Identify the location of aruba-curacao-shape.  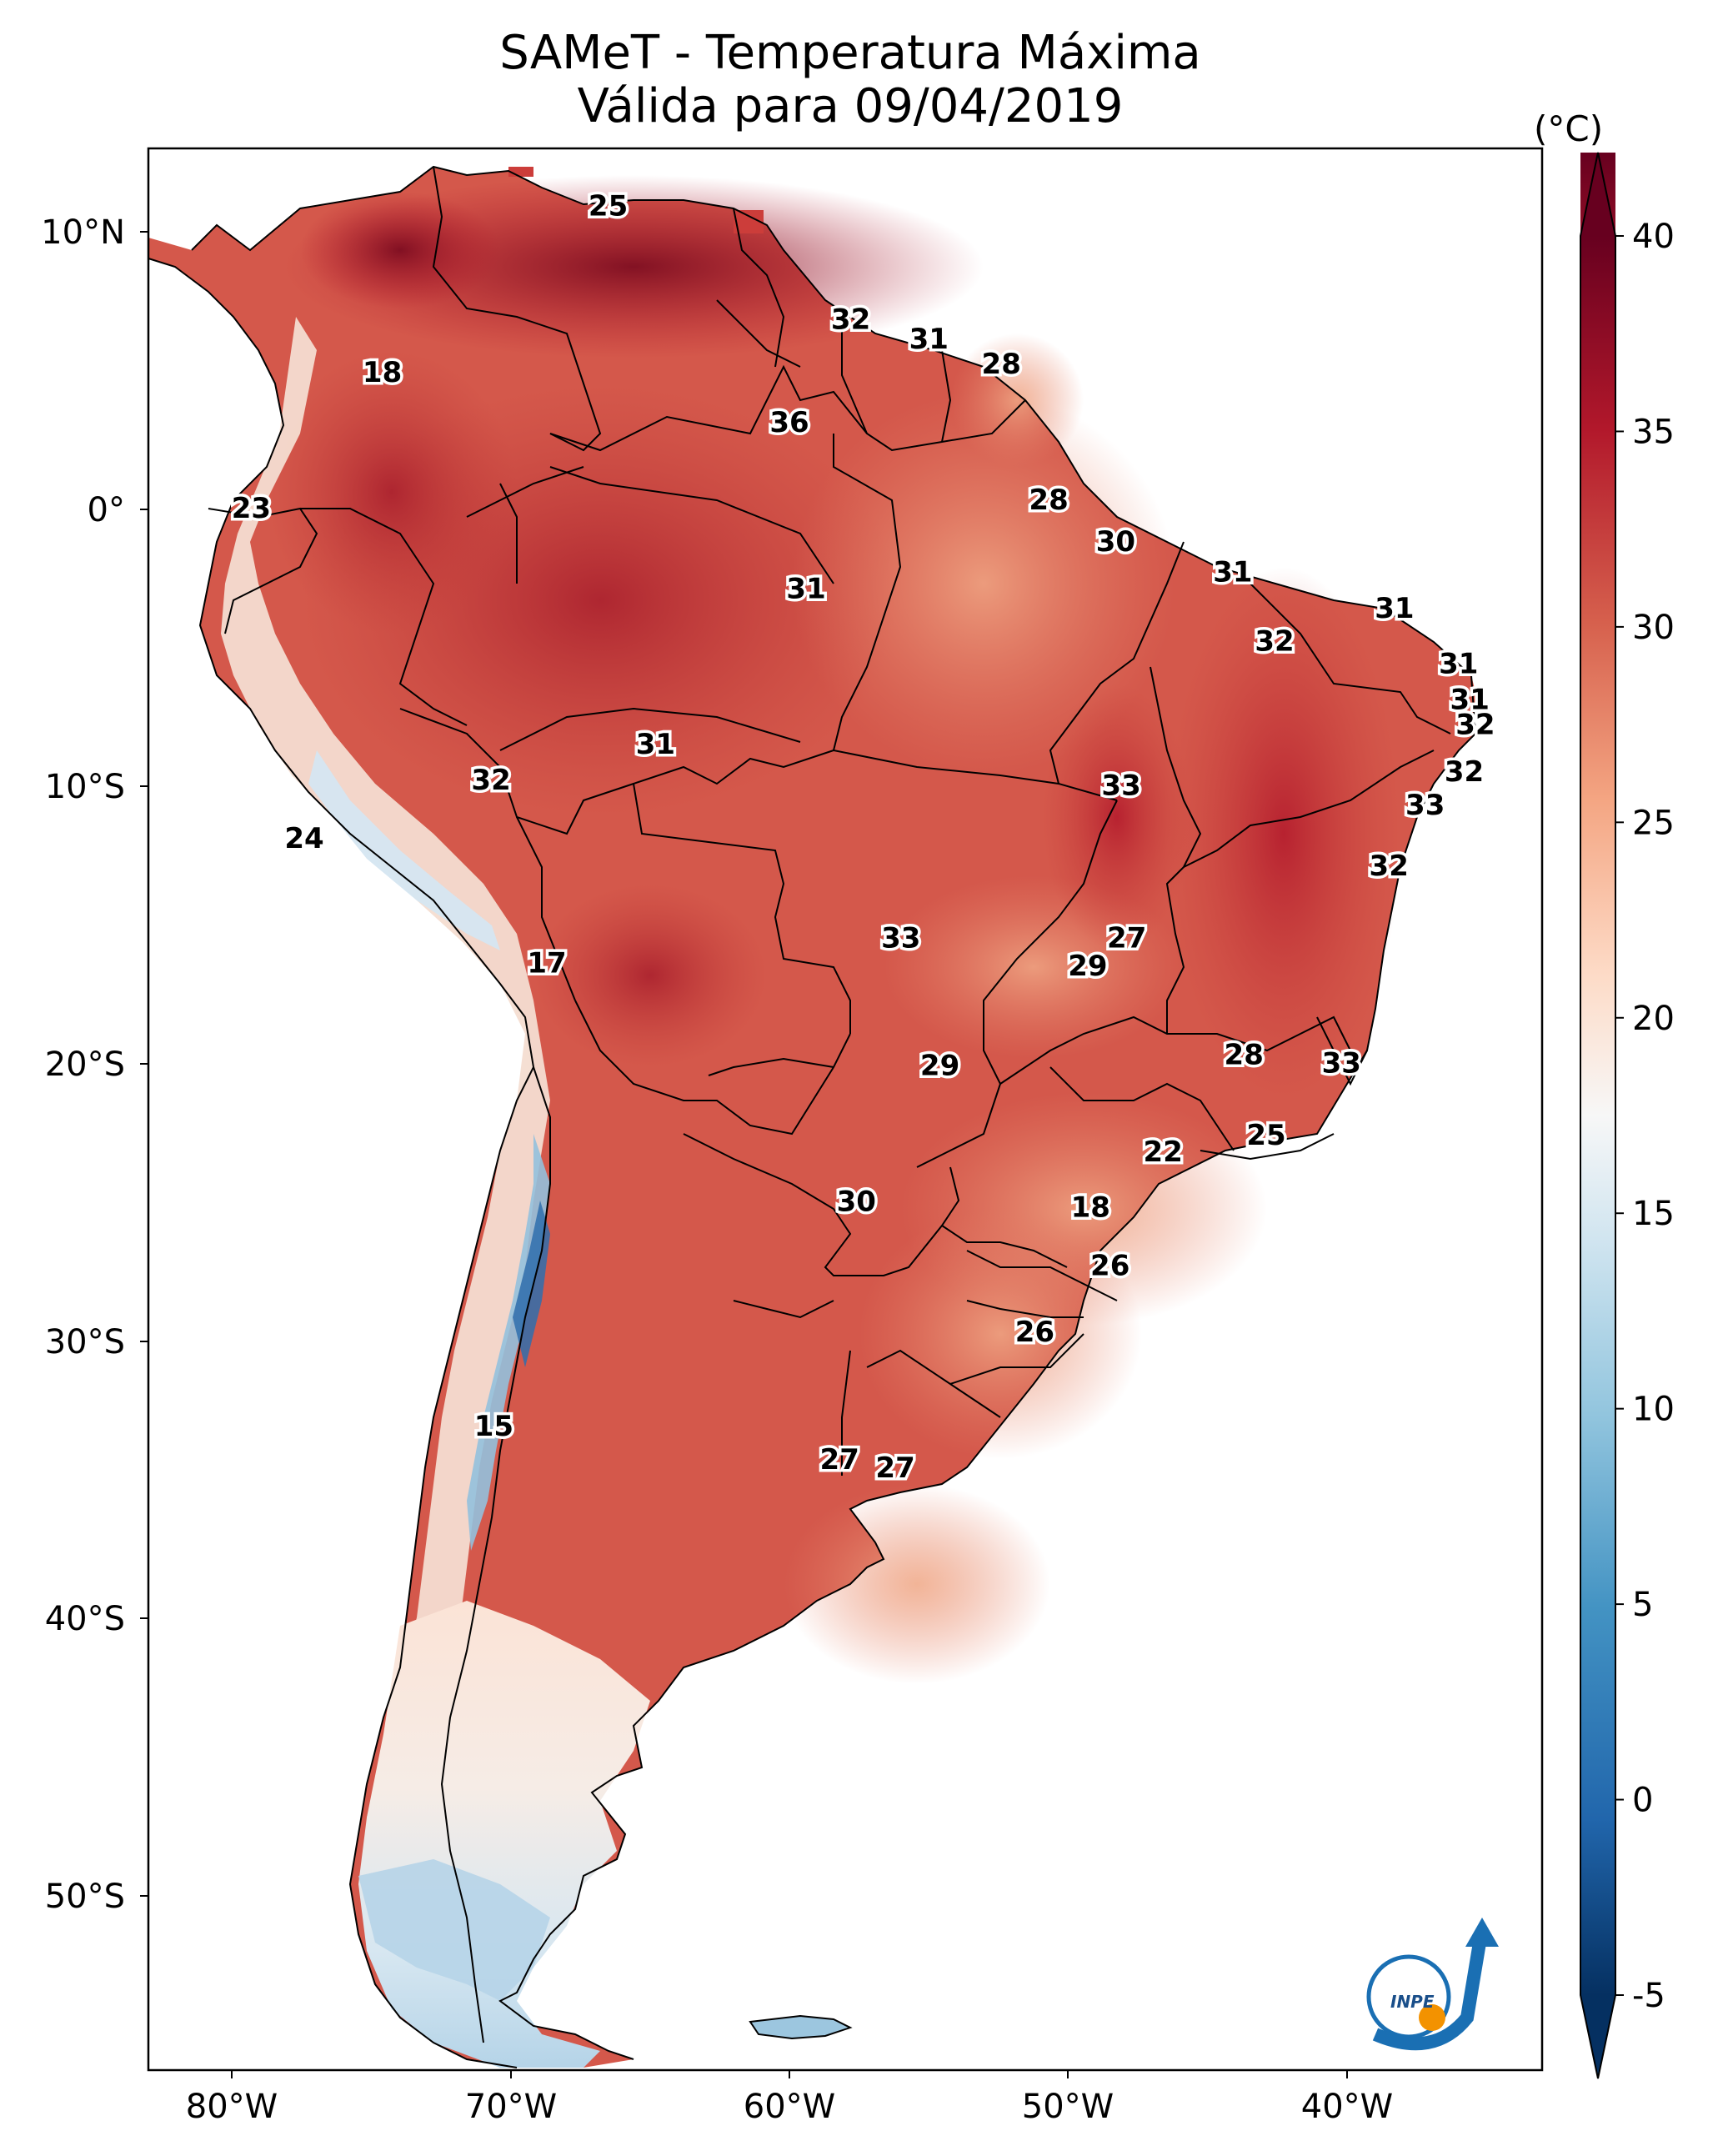
(520, 172).